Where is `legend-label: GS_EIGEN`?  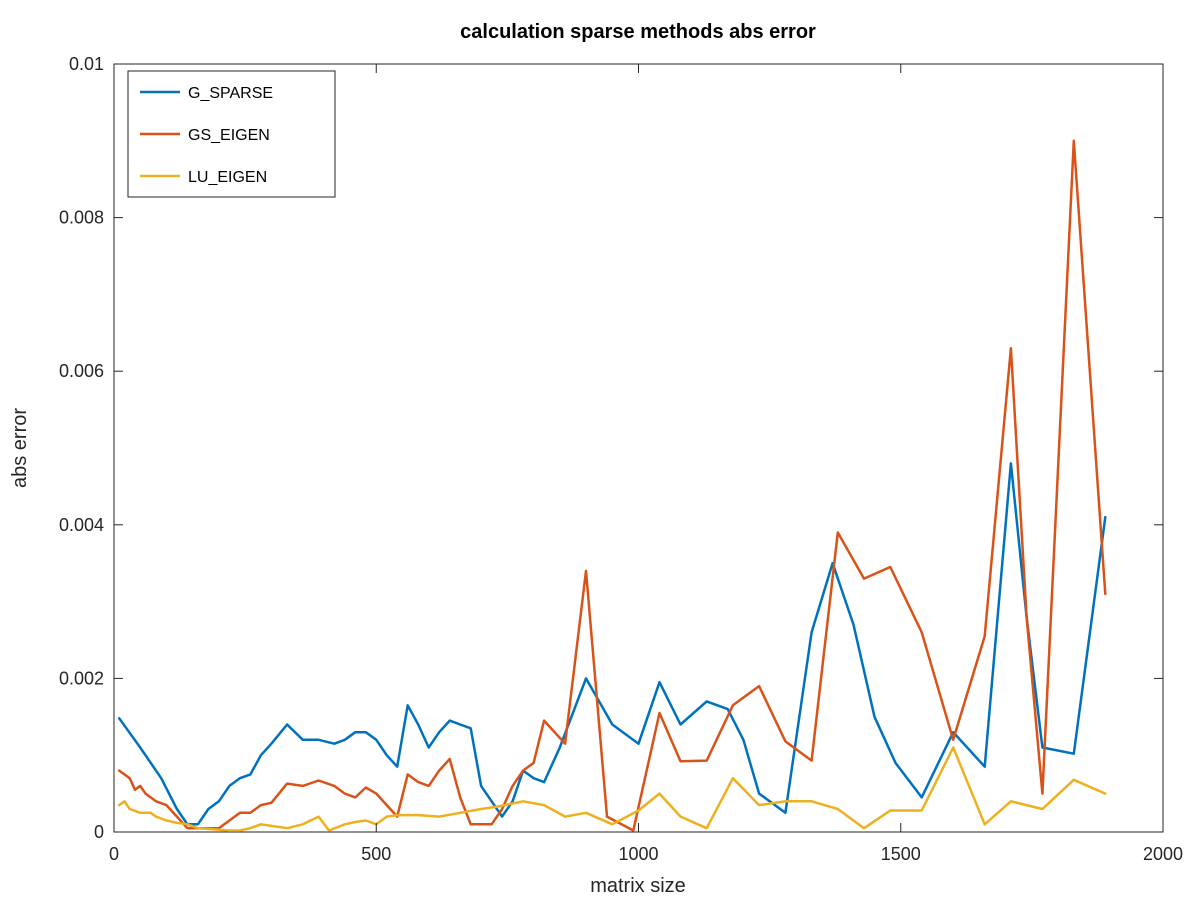
legend-label: GS_EIGEN is located at coordinates (229, 135).